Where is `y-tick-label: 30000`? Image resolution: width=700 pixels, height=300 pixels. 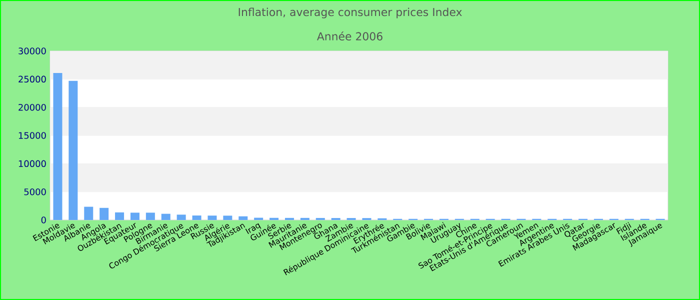 y-tick-label: 30000 is located at coordinates (32, 51).